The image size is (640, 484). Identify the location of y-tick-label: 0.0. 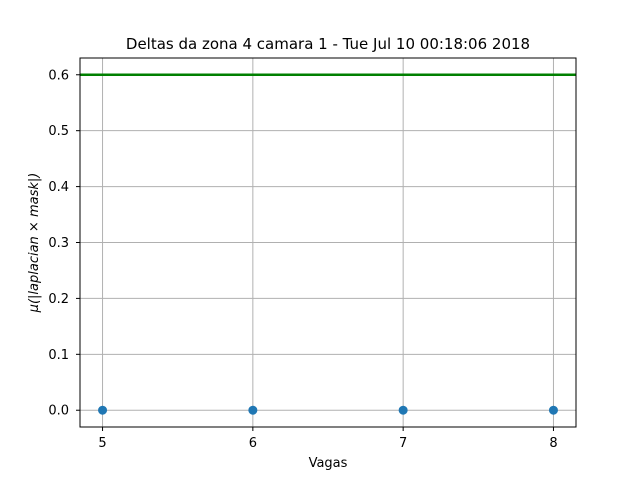
(58, 411).